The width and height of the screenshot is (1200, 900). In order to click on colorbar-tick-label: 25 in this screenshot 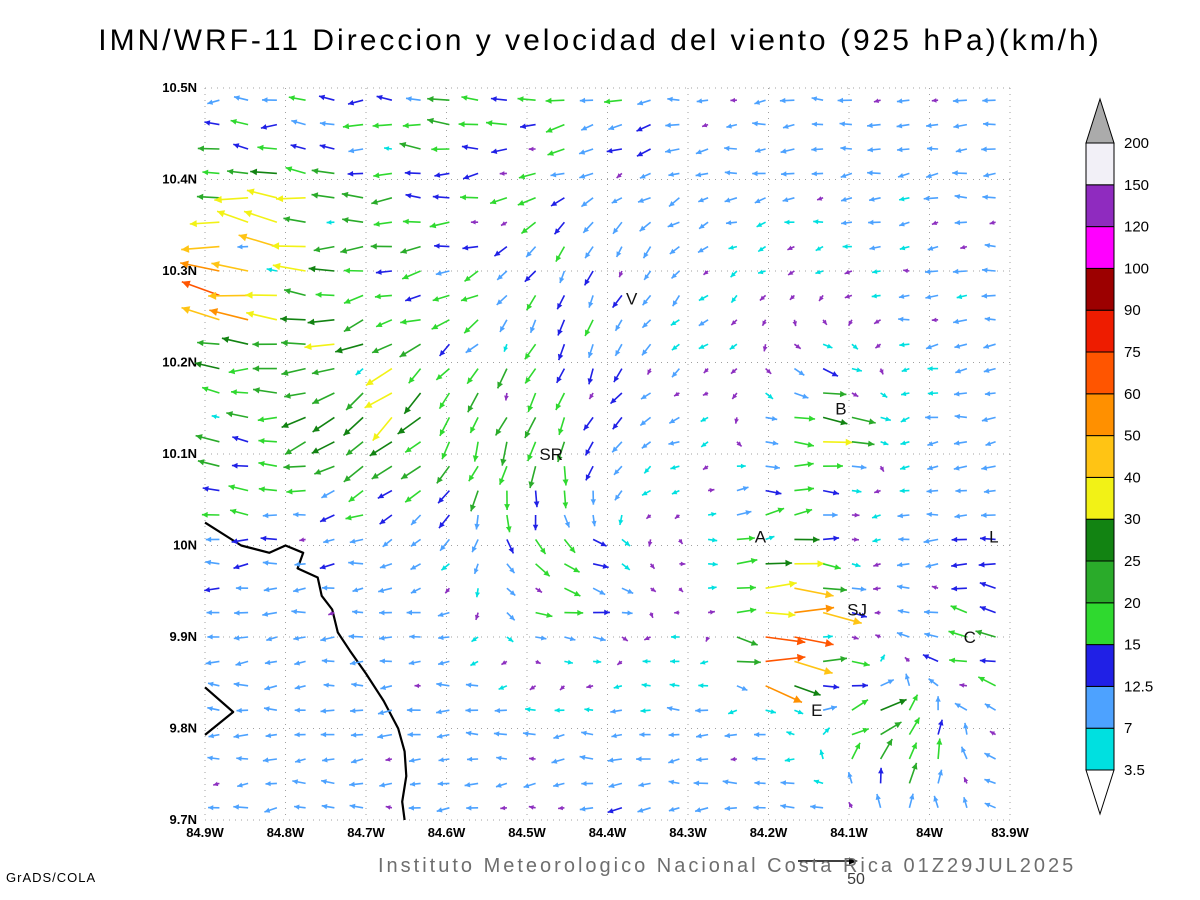, I will do `click(1132, 561)`.